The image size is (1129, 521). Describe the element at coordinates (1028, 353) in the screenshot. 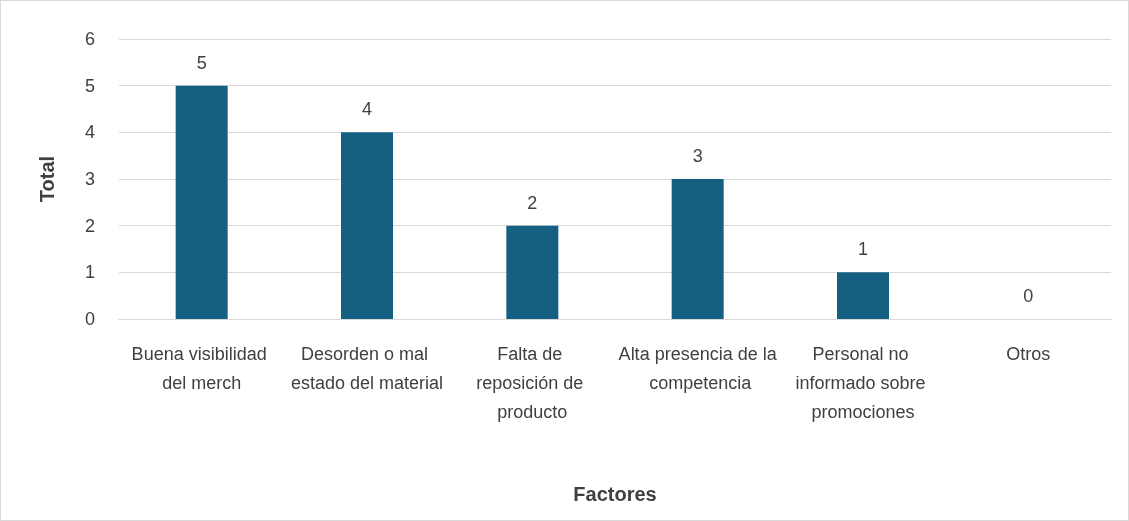

I see `x-tick-label: Otros` at that location.